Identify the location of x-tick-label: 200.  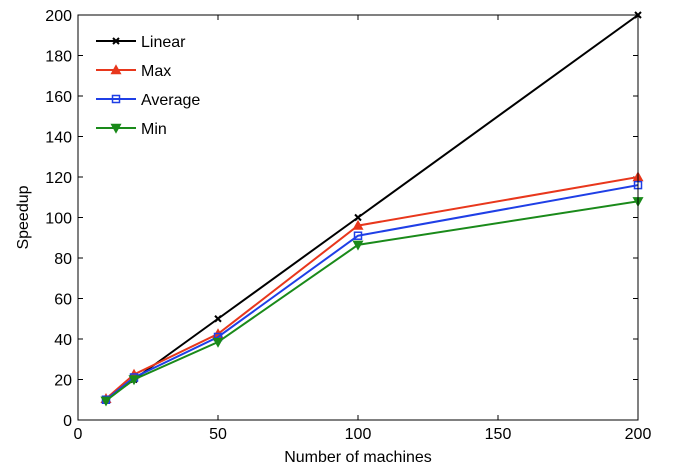
(638, 434).